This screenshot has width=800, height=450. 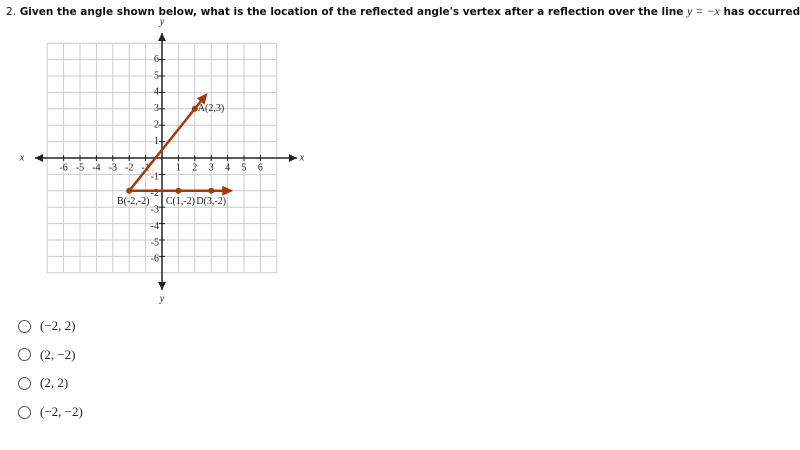 What do you see at coordinates (211, 108) in the screenshot?
I see `point-label: A(2,3)` at bounding box center [211, 108].